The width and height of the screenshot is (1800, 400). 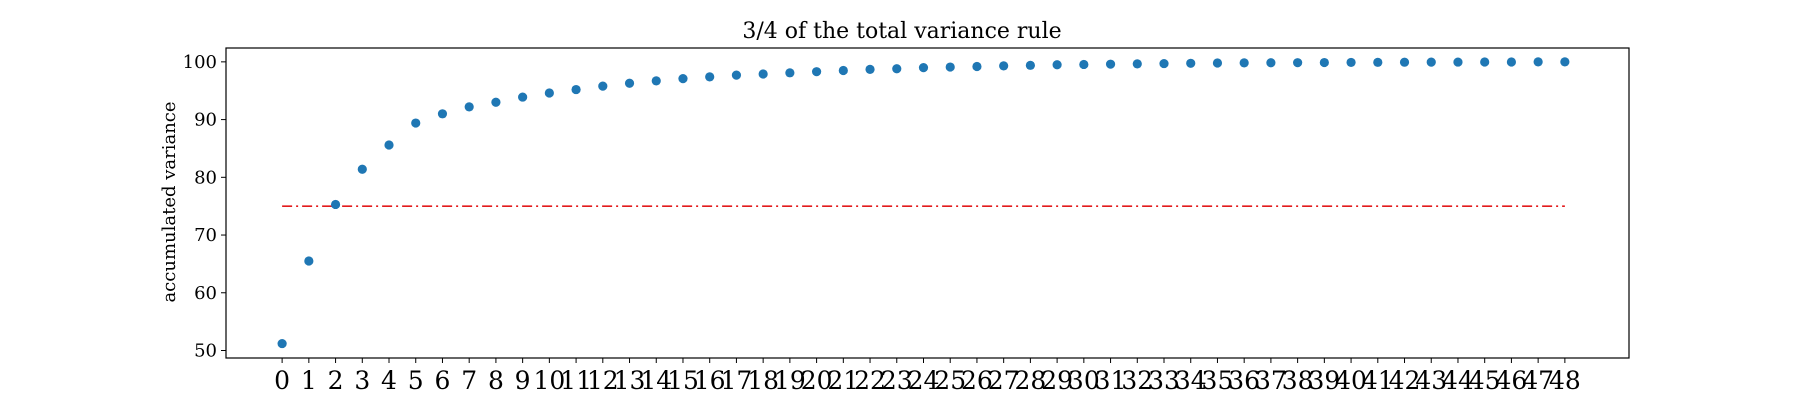 I want to click on x-tick-label: 15, so click(x=683, y=380).